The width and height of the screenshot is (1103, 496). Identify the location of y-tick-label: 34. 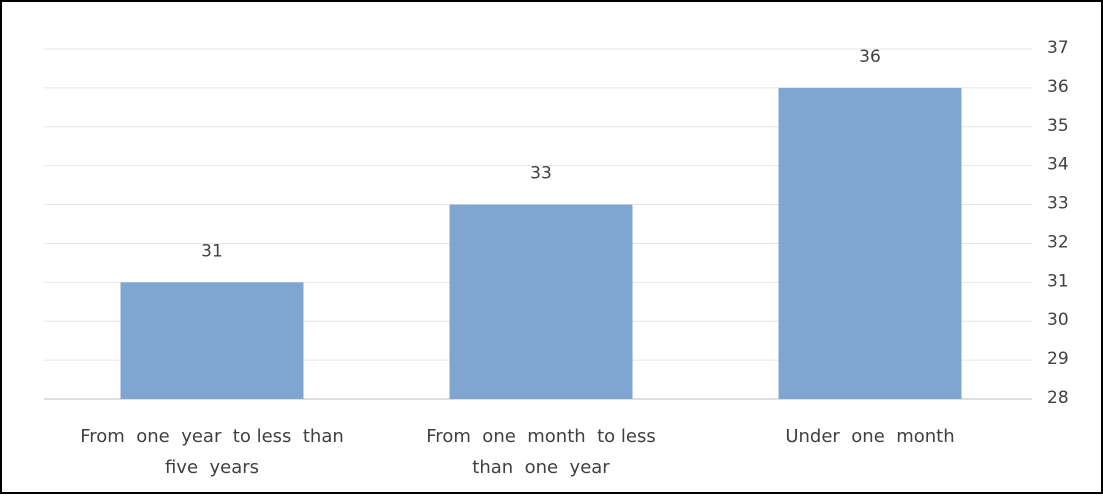
(1058, 165).